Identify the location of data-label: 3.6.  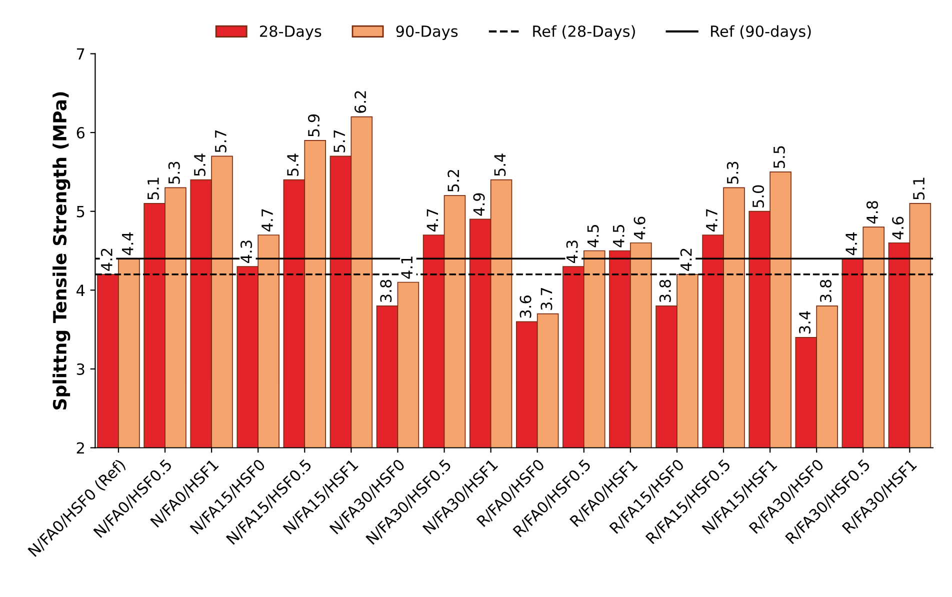
(526, 307).